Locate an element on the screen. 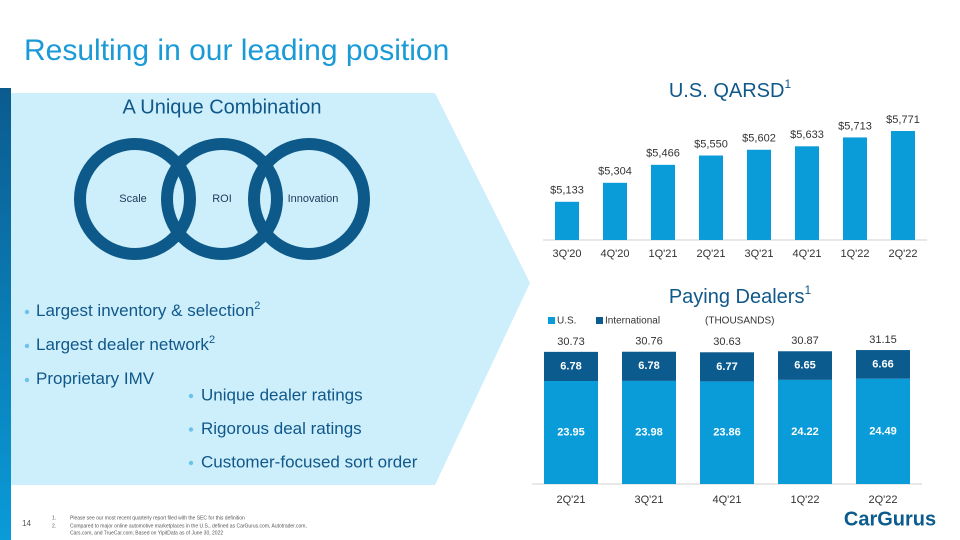 This screenshot has height=540, width=960. segment-label: 24.22 is located at coordinates (805, 432).